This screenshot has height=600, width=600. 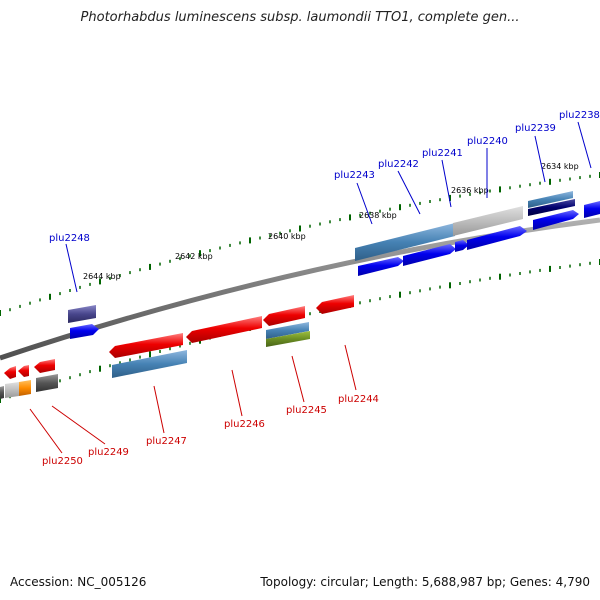 I want to click on kbp-label: 2636 kbp, so click(x=470, y=190).